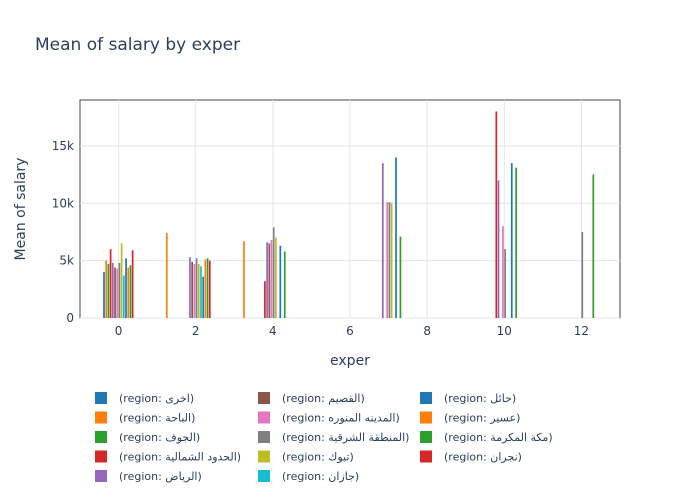 This screenshot has height=500, width=700. I want to click on legend-label: (region: عسير), so click(482, 418).